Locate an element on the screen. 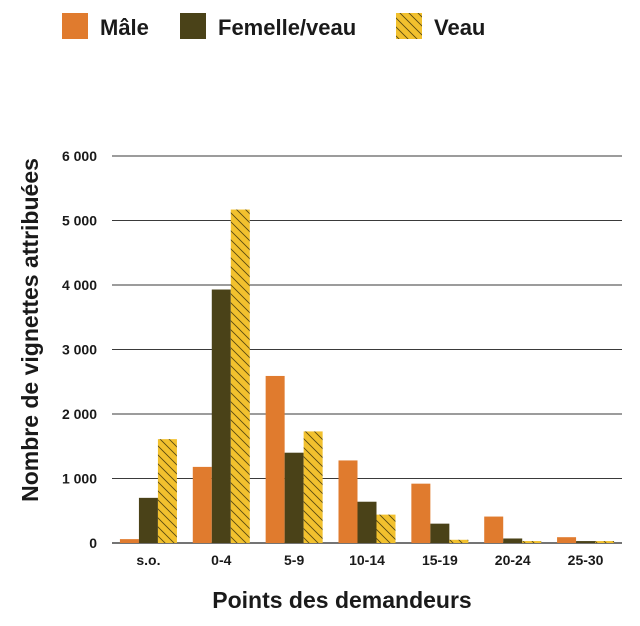  x-tick-label: 0-4 is located at coordinates (221, 560).